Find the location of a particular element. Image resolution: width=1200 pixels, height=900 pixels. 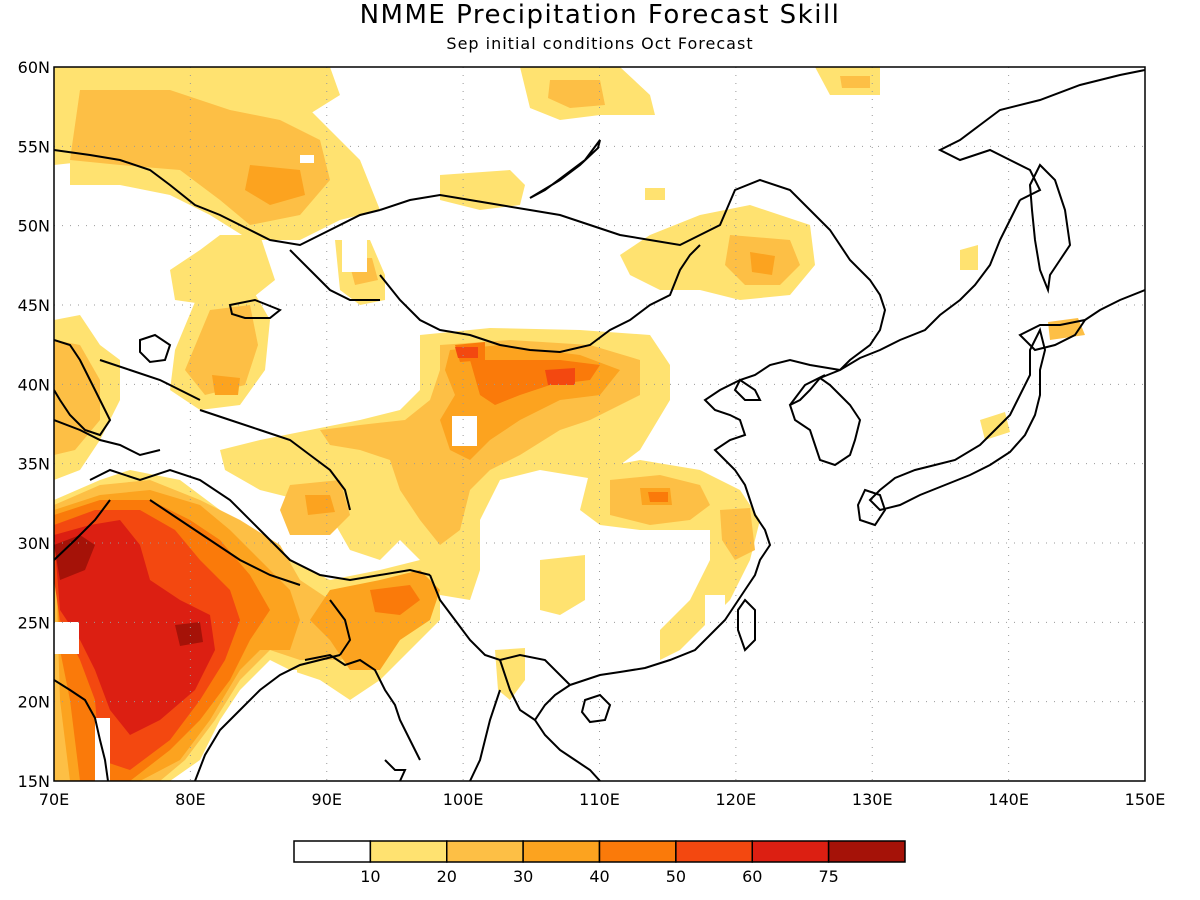

coast-india-east is located at coordinates (267, 717).